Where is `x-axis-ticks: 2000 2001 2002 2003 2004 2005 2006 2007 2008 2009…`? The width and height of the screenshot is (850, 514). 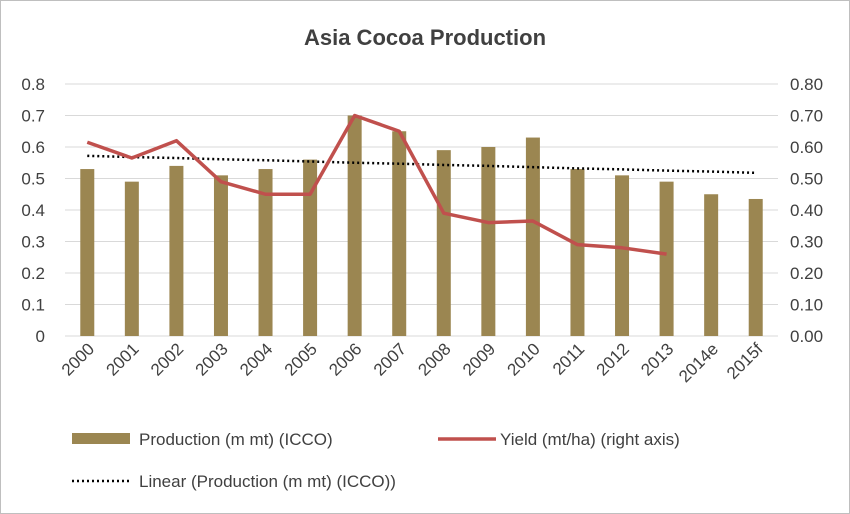
x-axis-ticks: 2000 2001 2002 2003 2004 2005 2006 2007 2008 2009… is located at coordinates (412, 362).